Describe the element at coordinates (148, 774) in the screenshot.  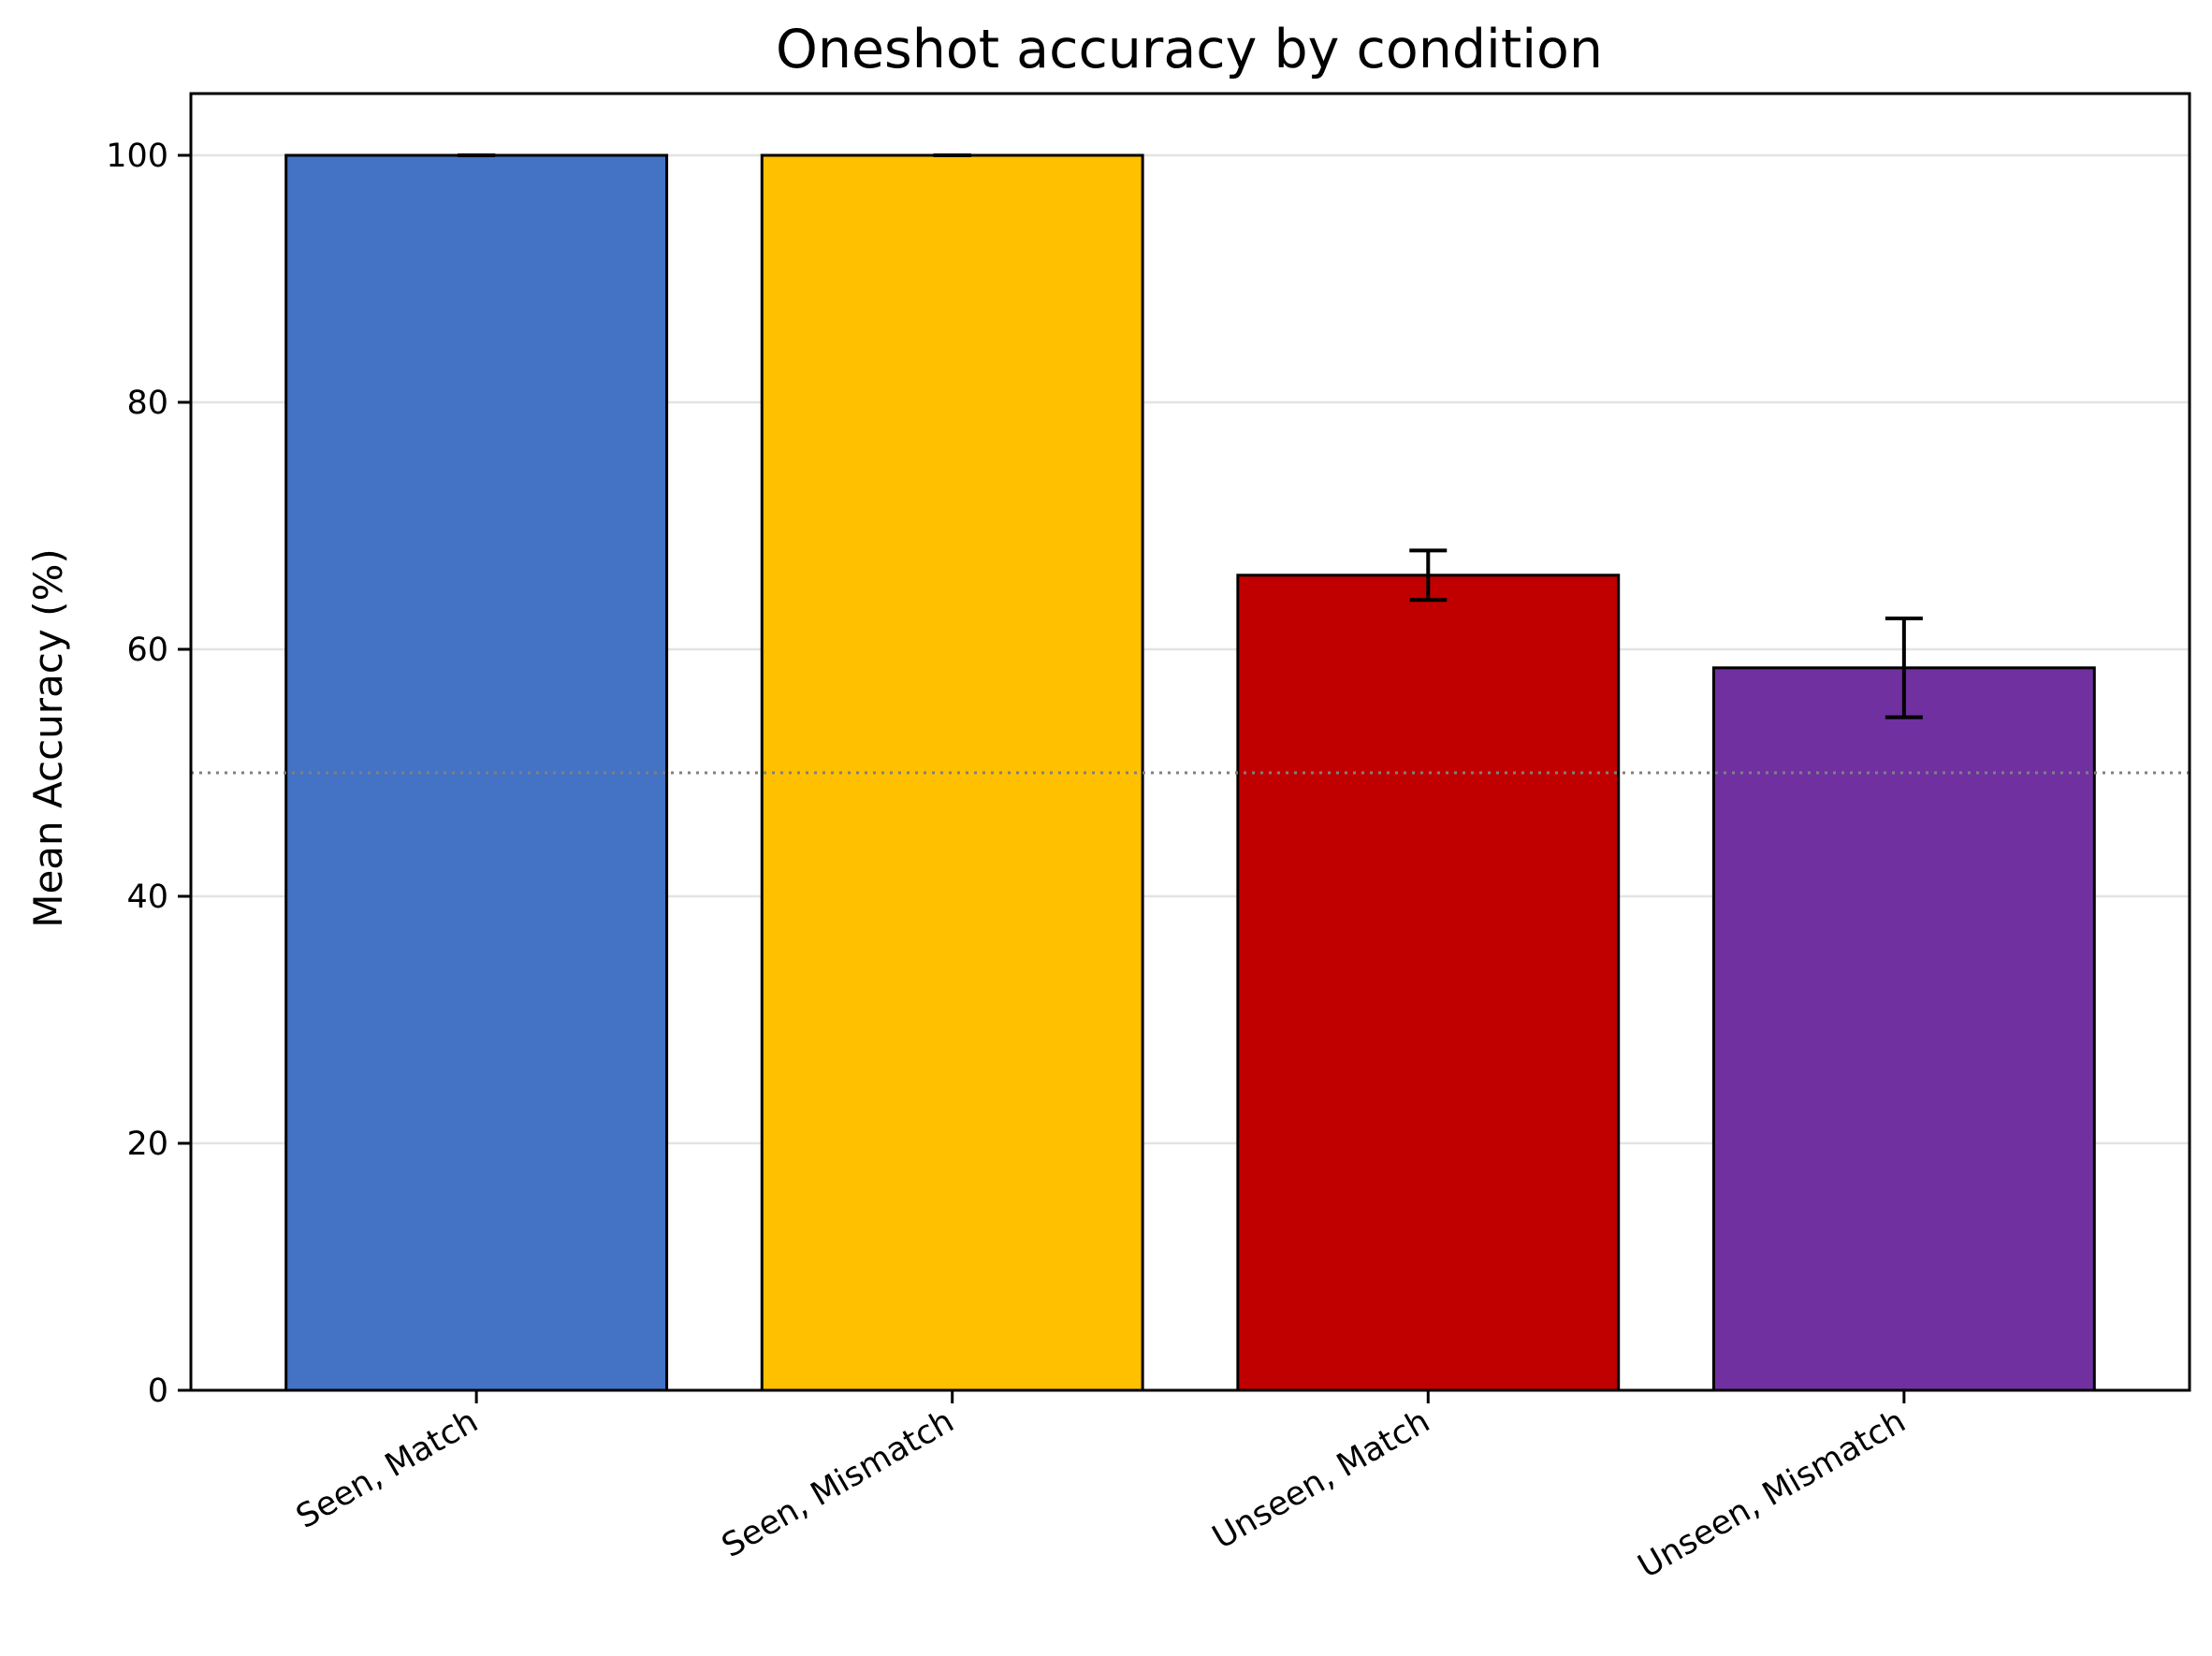
I see `y-ticks: 0 20 40 60 80 100` at that location.